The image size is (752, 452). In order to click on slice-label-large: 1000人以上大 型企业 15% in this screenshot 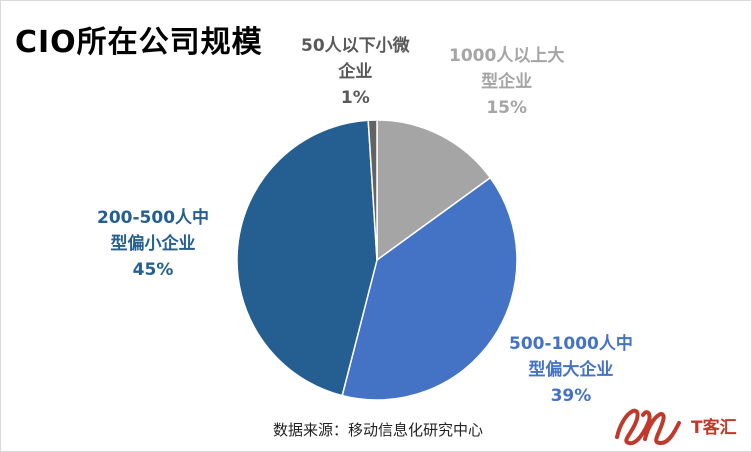, I will do `click(506, 82)`.